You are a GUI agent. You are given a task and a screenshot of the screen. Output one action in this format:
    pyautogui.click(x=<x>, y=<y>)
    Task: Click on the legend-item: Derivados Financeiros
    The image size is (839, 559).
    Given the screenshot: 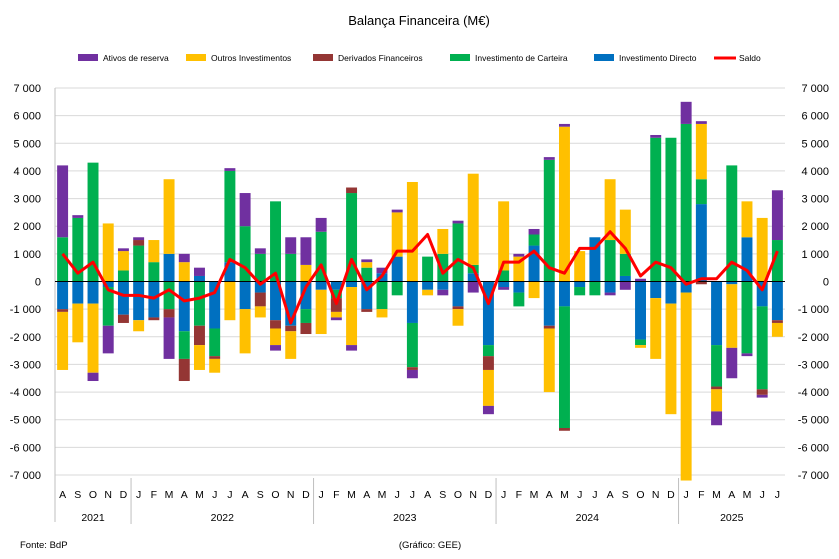 What is the action you would take?
    pyautogui.click(x=368, y=58)
    